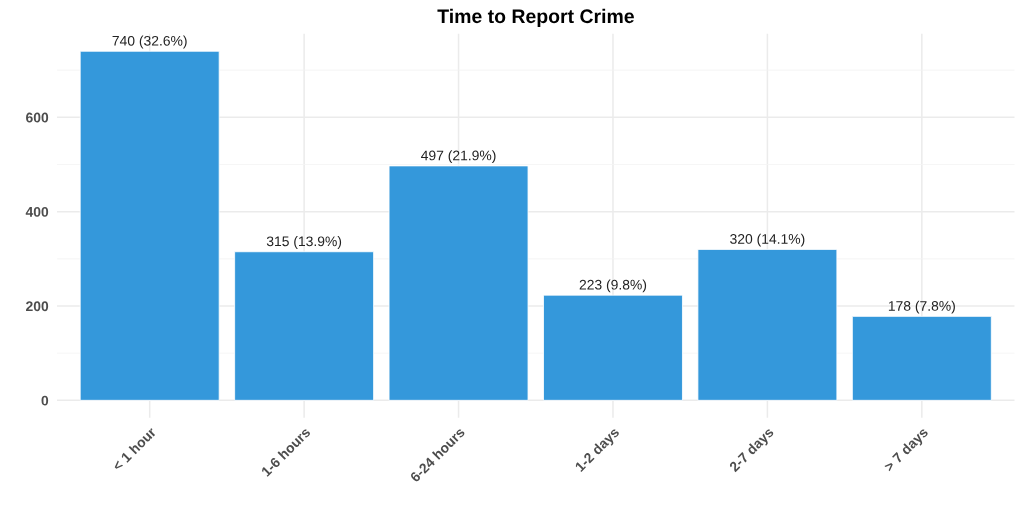  What do you see at coordinates (304, 242) in the screenshot?
I see `data-label: 315 (13.9%)` at bounding box center [304, 242].